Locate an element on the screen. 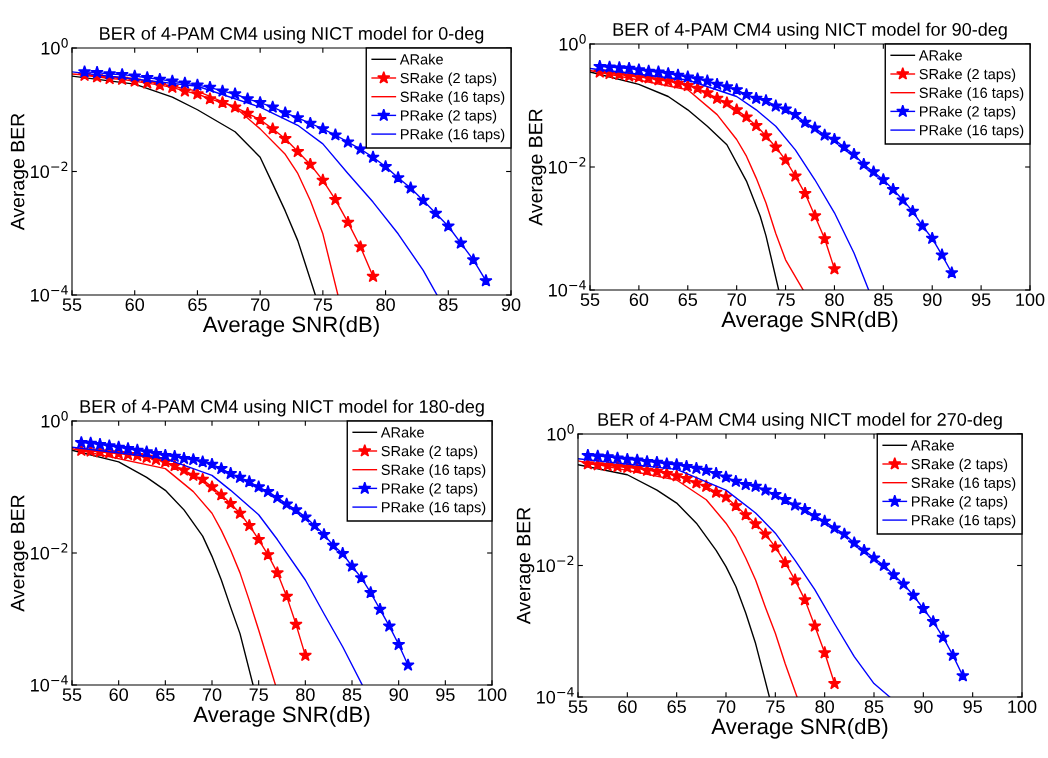 The image size is (1048, 758). chart-title: BER of 4-PAM CM4 using NICT model for 0-deg is located at coordinates (292, 35).